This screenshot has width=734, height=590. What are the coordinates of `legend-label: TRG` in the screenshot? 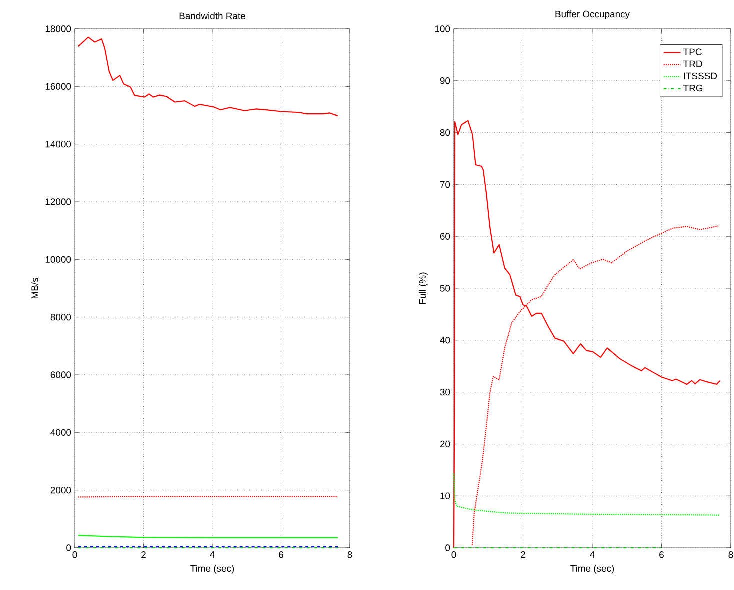 It's located at (693, 88).